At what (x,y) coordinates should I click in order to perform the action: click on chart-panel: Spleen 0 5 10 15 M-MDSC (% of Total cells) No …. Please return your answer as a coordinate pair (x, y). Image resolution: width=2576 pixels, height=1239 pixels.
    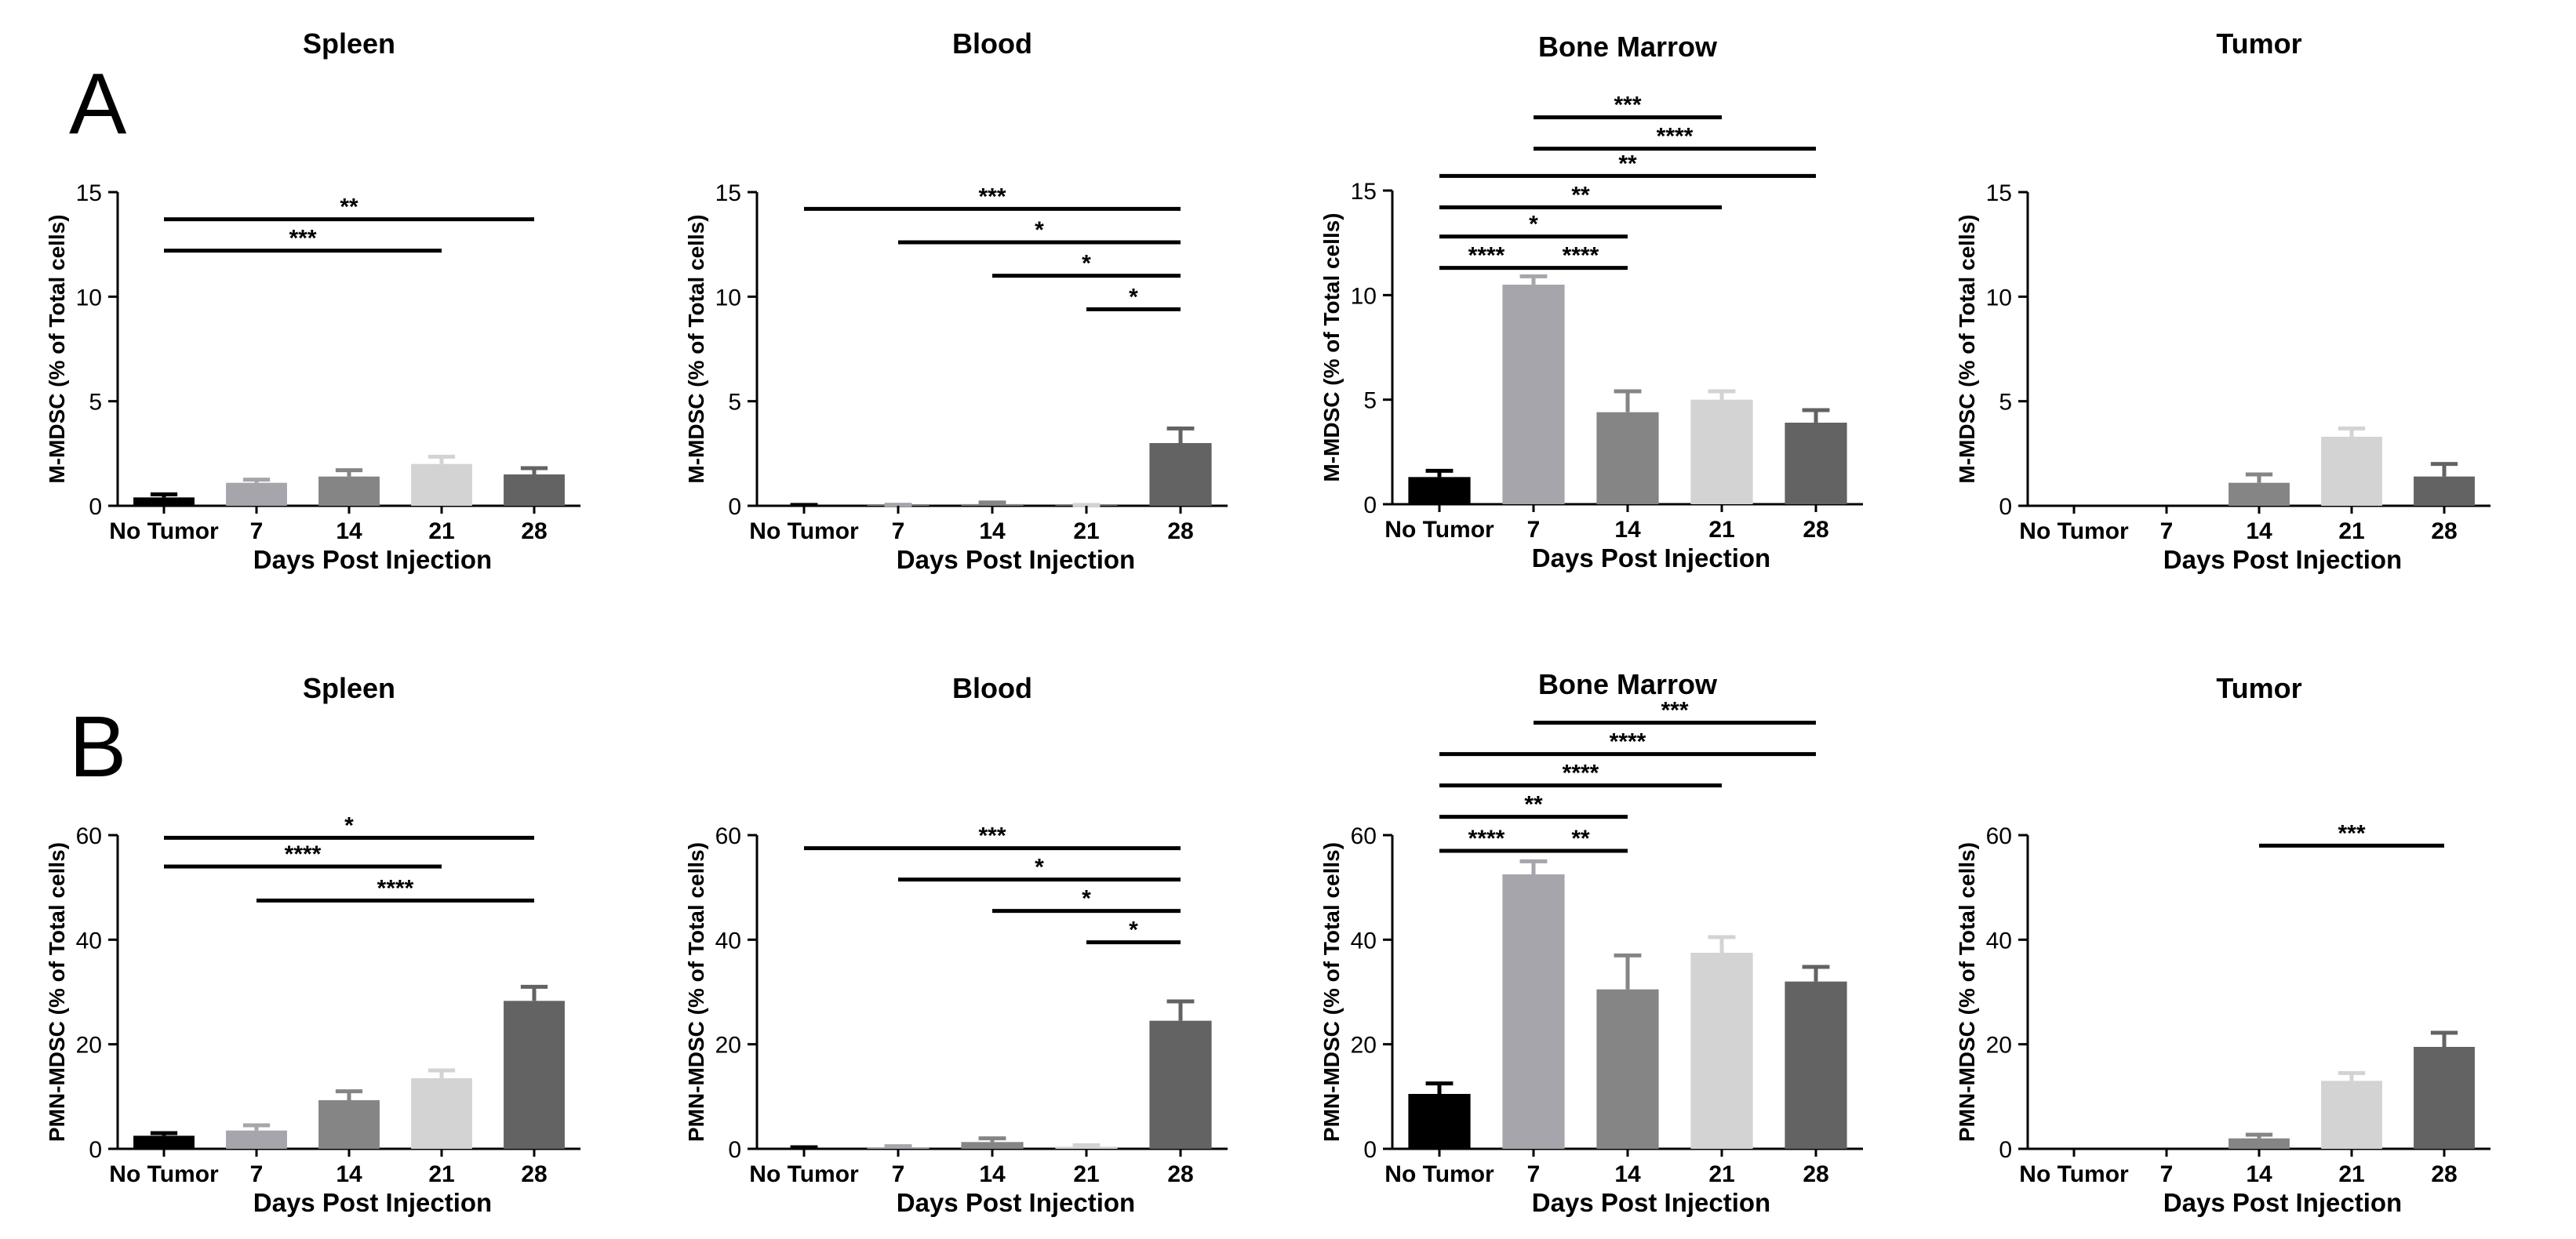
    Looking at the image, I should click on (312, 300).